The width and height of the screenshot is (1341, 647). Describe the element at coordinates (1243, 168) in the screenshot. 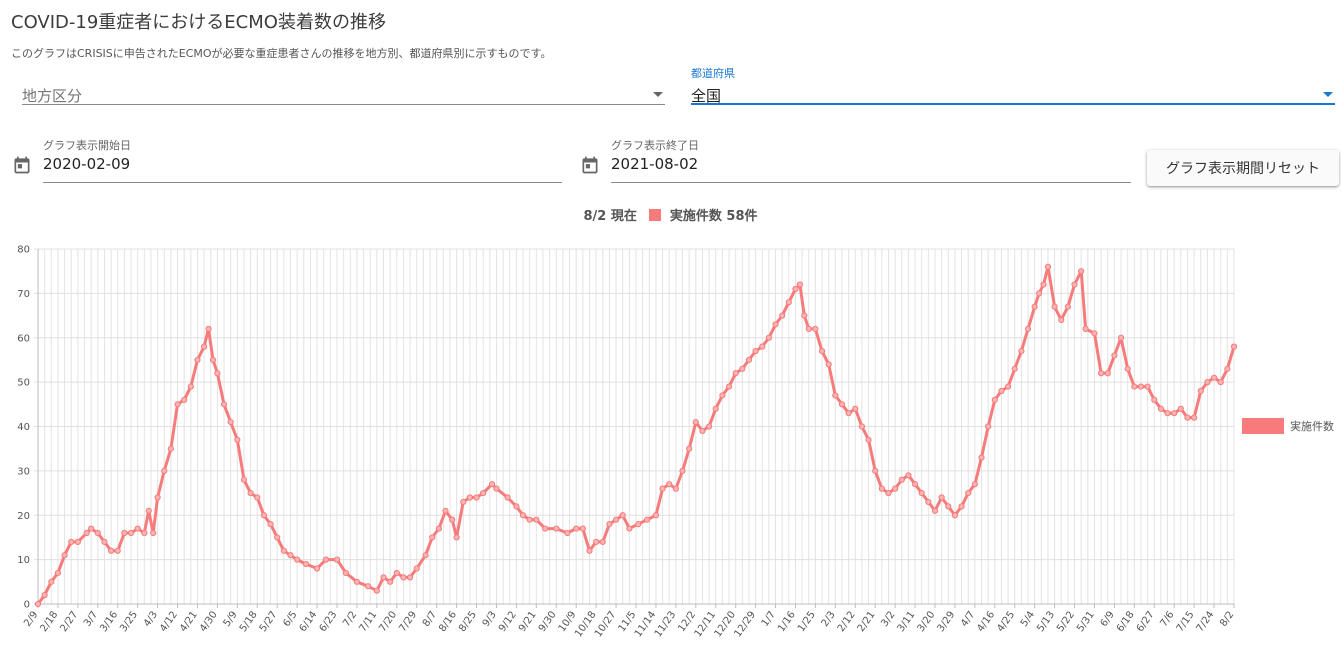

I see `reset-period-button: グラフ表示期間リセット` at that location.